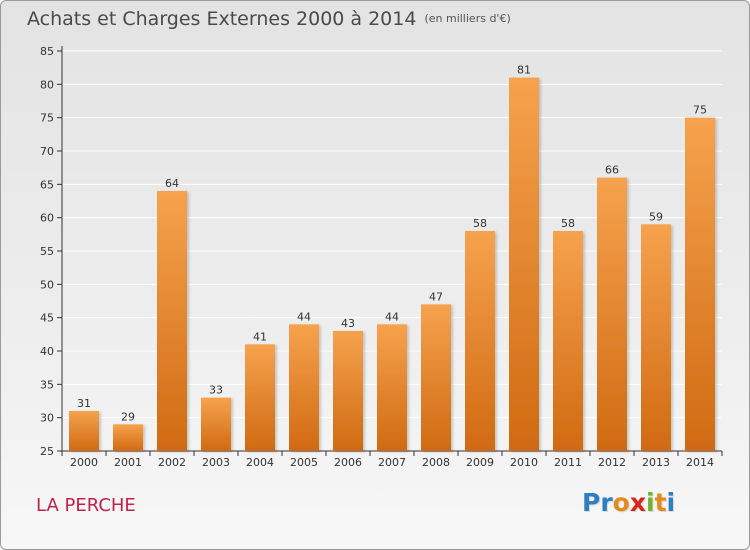 Image resolution: width=750 pixels, height=550 pixels. What do you see at coordinates (480, 341) in the screenshot?
I see `bar-2009` at bounding box center [480, 341].